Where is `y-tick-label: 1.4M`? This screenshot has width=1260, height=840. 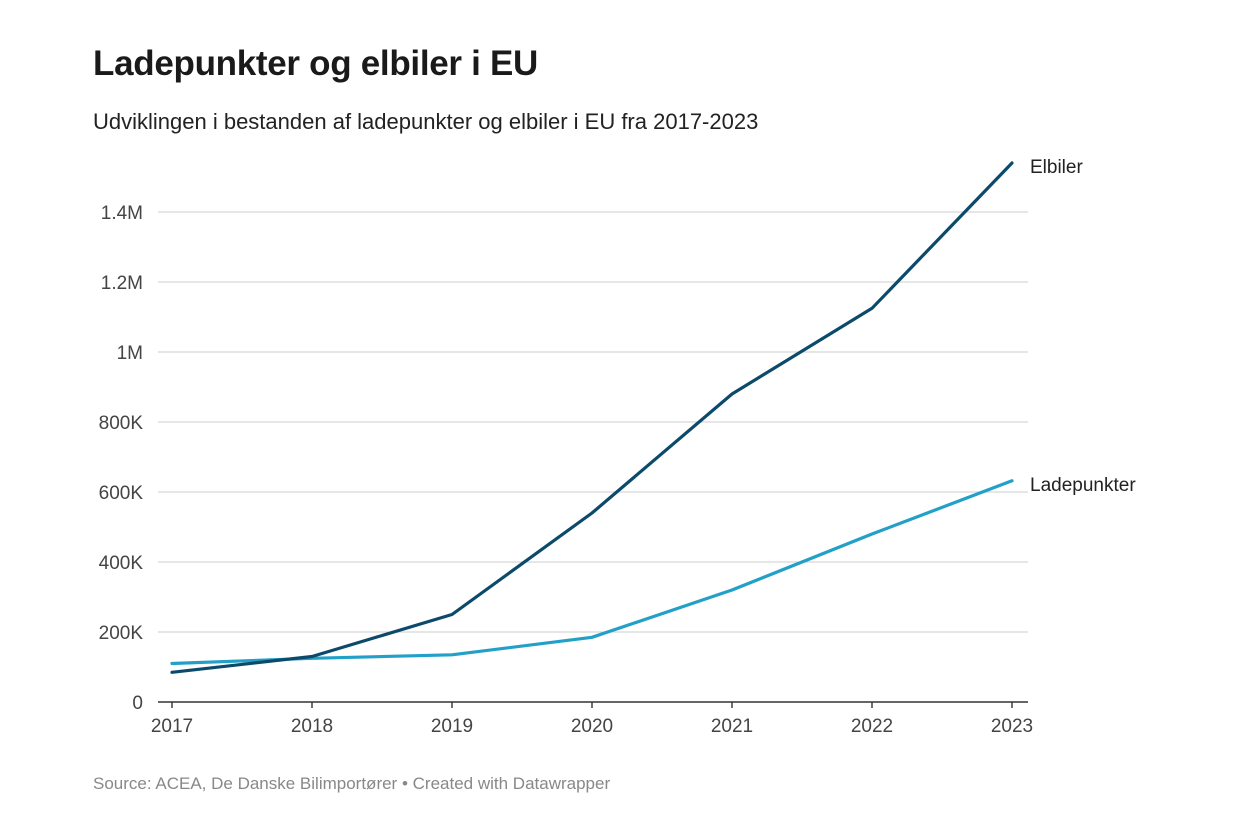 y-tick-label: 1.4M is located at coordinates (122, 213).